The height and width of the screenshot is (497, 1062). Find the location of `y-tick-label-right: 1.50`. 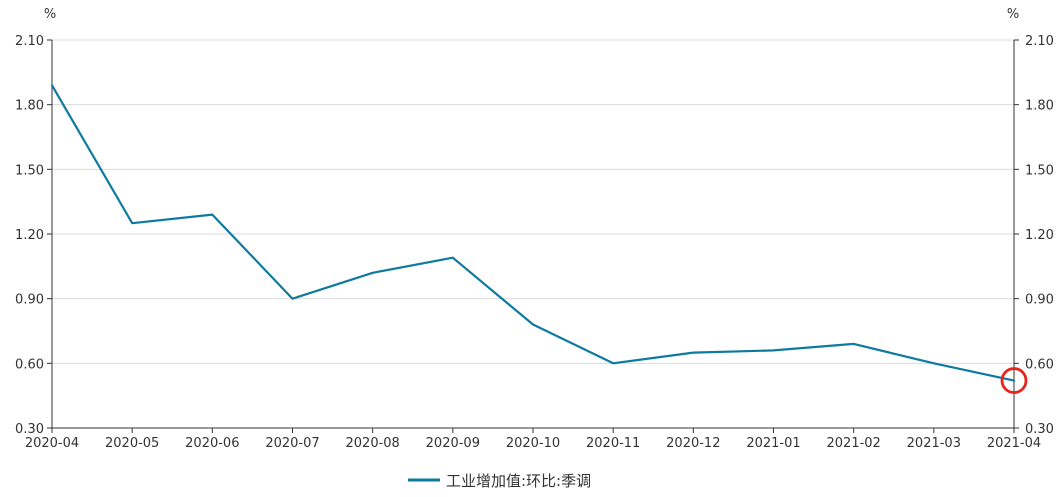

y-tick-label-right: 1.50 is located at coordinates (1039, 170).